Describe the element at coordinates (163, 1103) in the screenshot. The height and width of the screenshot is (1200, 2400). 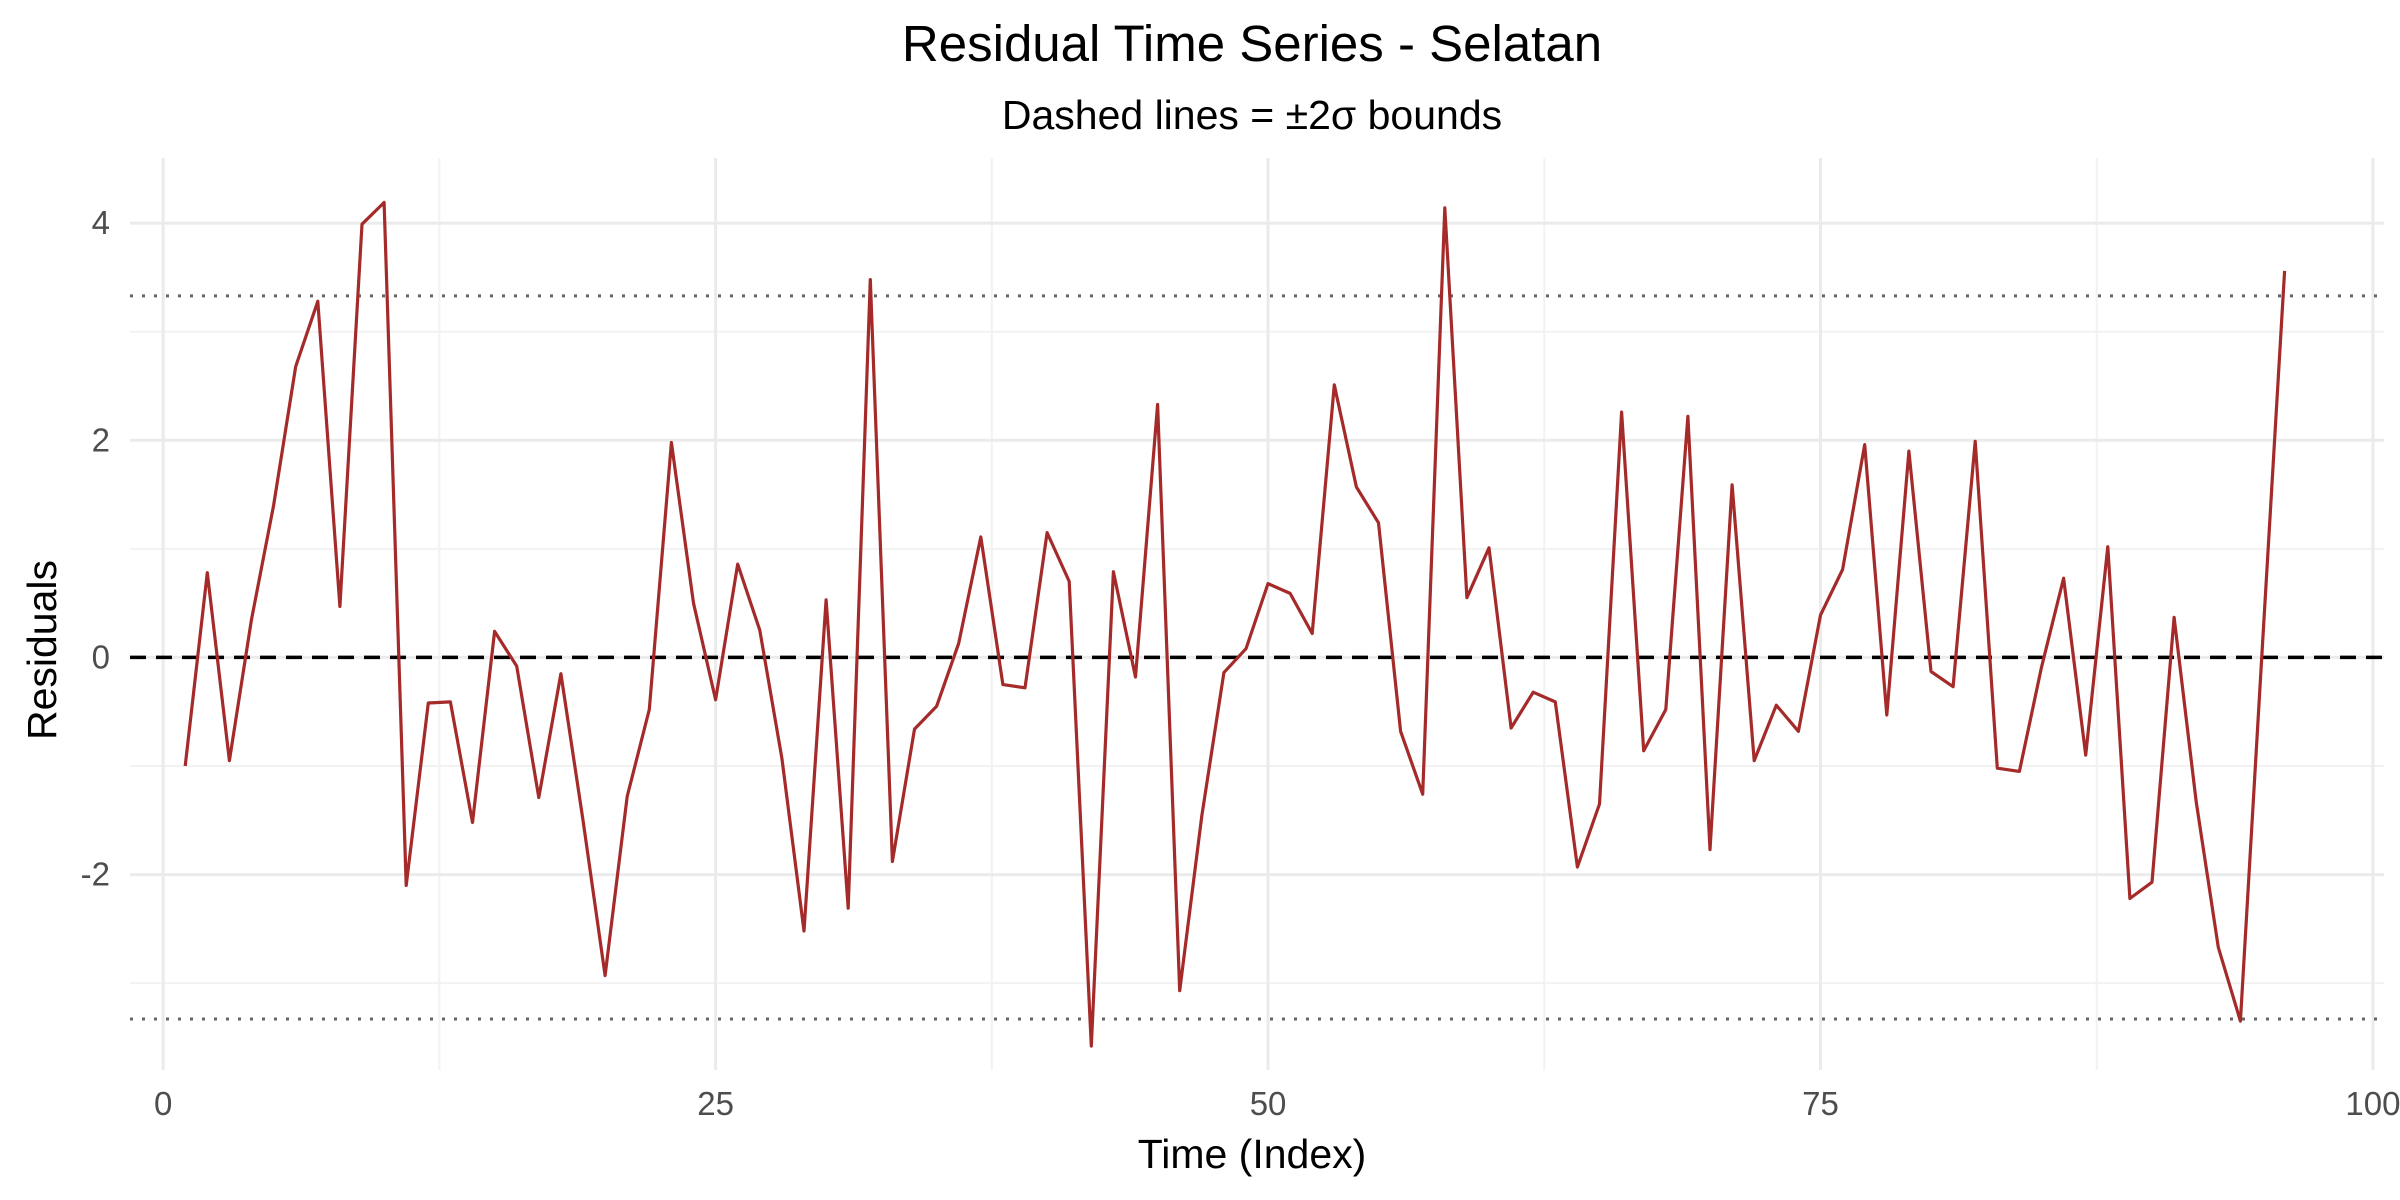
I see `x-tick-label: 0` at that location.